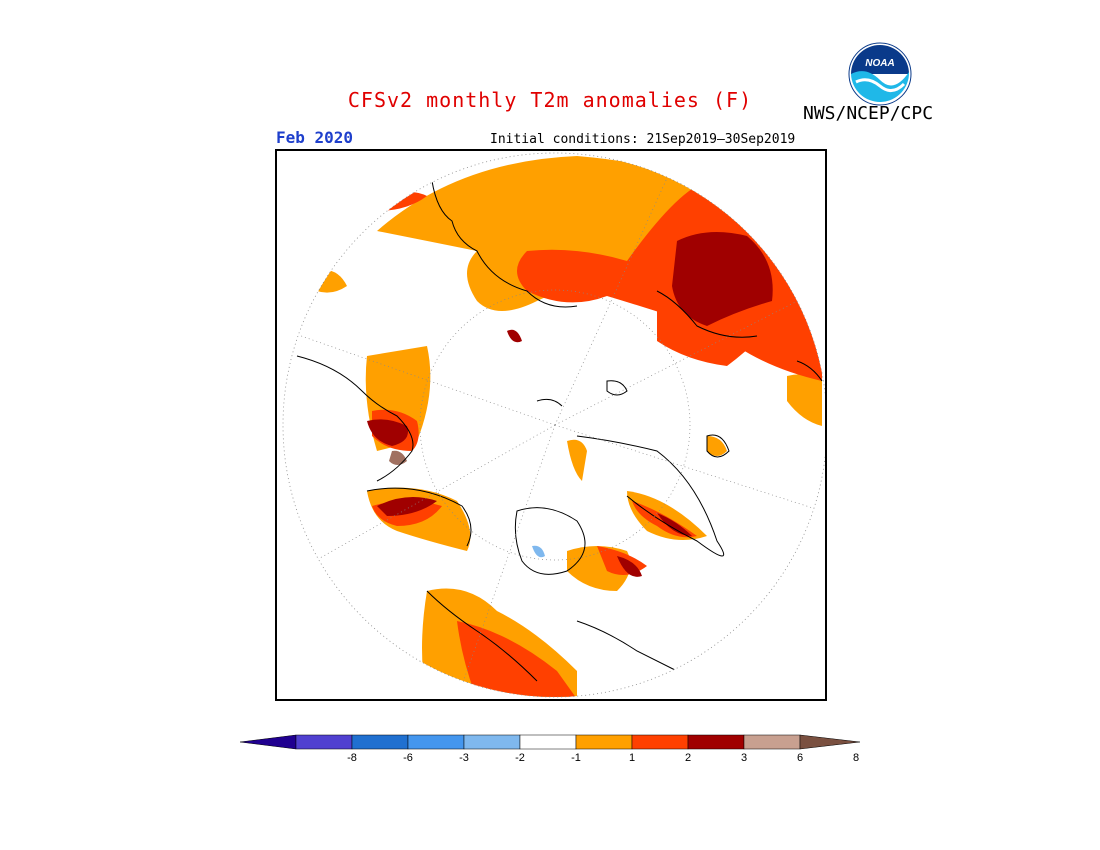 The image size is (1100, 850). What do you see at coordinates (268, 742) in the screenshot?
I see `legend-arrow-low` at bounding box center [268, 742].